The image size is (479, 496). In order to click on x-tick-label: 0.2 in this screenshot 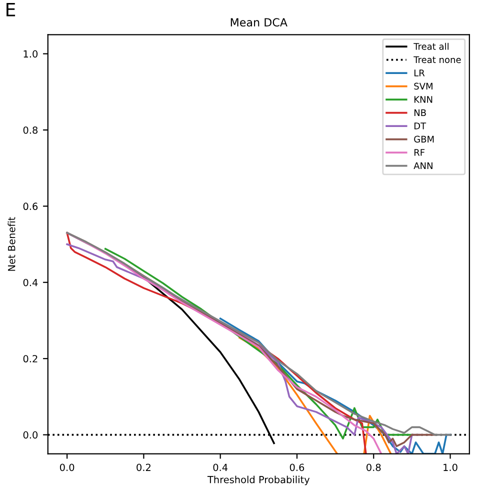, I will do `click(143, 468)`.